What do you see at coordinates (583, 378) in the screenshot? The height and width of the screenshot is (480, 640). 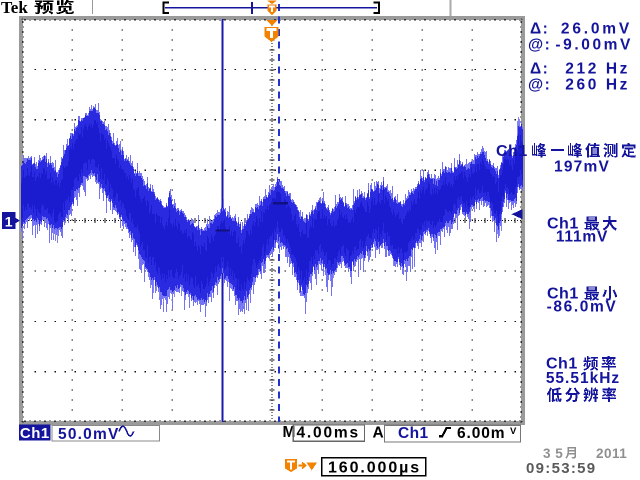 I see `svg-text: 55.51kHz` at bounding box center [583, 378].